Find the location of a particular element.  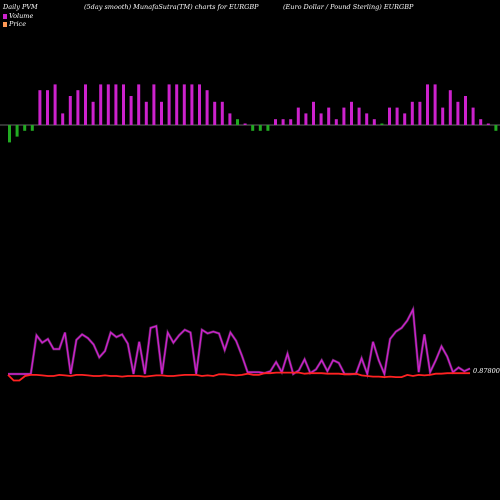

price-reference-label: 0.87800 is located at coordinates (486, 370).